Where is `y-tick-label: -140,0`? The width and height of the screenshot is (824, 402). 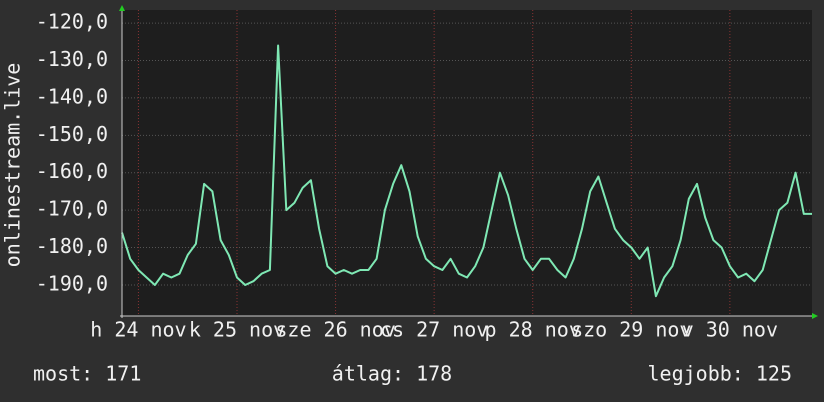 y-tick-label: -140,0 is located at coordinates (72, 96).